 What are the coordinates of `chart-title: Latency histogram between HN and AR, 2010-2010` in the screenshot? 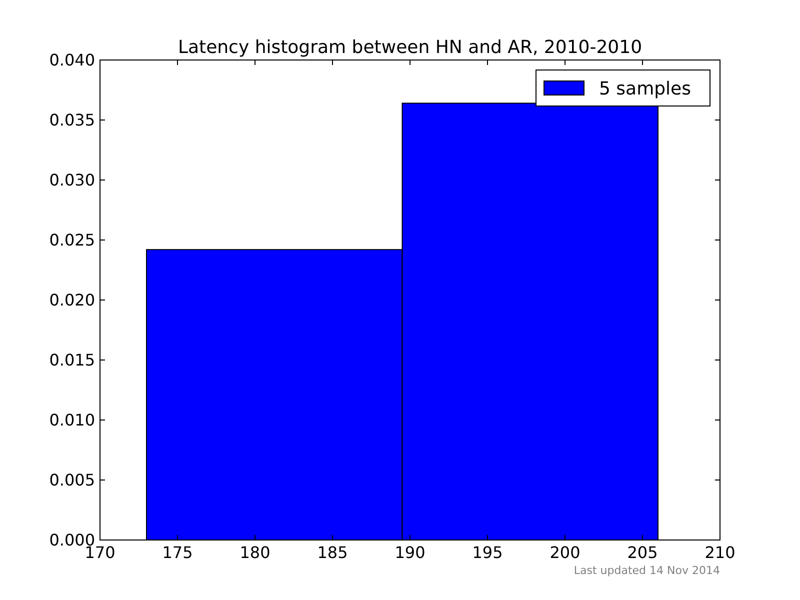 It's located at (410, 47).